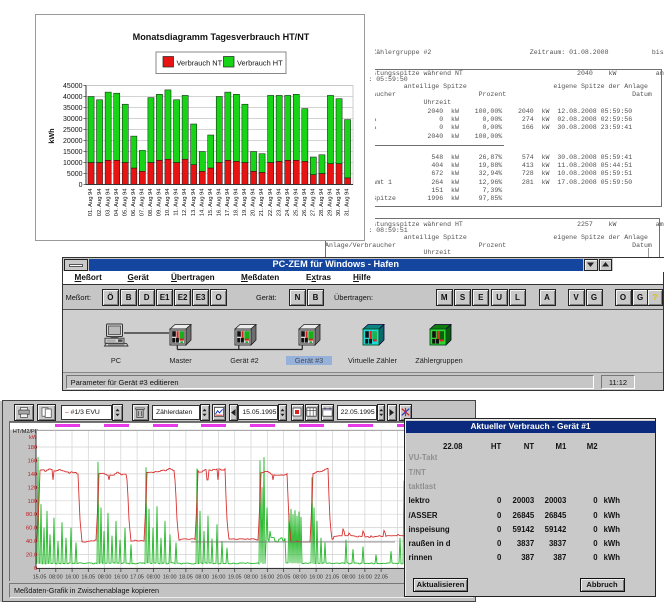 The width and height of the screenshot is (668, 605). What do you see at coordinates (32, 488) in the screenshot?
I see `svg-text: 120` at bounding box center [32, 488].